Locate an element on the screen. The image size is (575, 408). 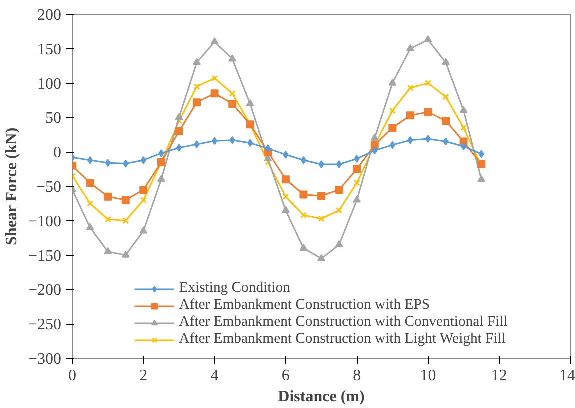
legend-label: After Embankment Construction with EPS is located at coordinates (304, 305).